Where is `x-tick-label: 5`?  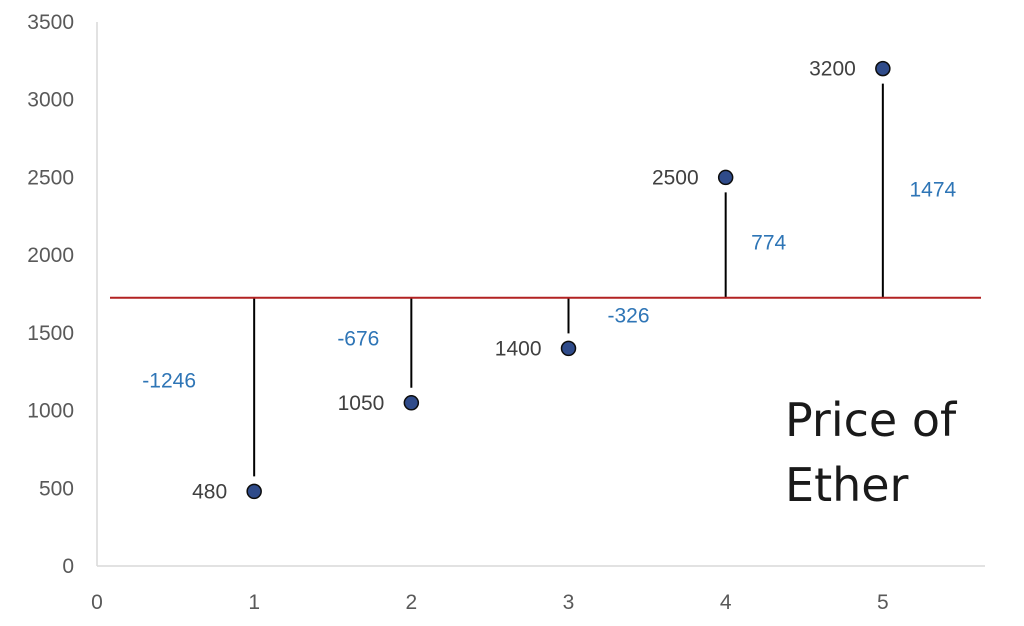 x-tick-label: 5 is located at coordinates (883, 602).